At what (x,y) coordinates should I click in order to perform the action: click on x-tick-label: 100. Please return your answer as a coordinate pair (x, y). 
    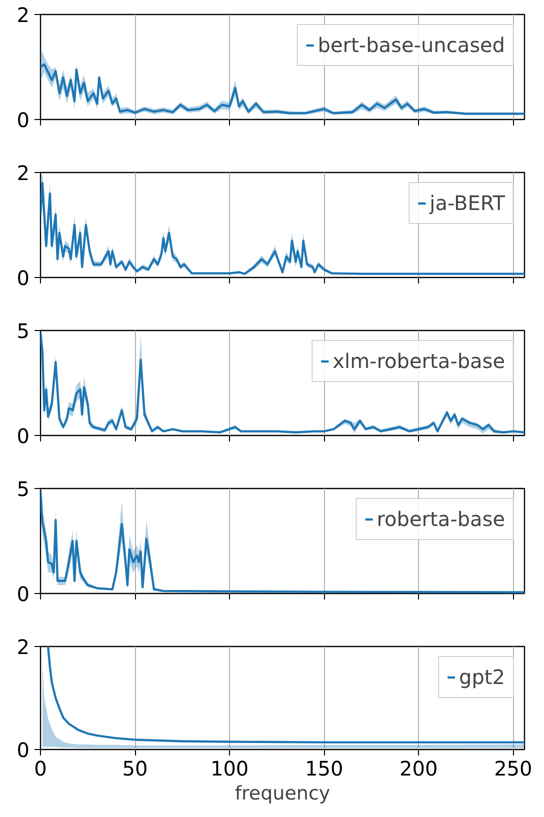
    Looking at the image, I should click on (229, 768).